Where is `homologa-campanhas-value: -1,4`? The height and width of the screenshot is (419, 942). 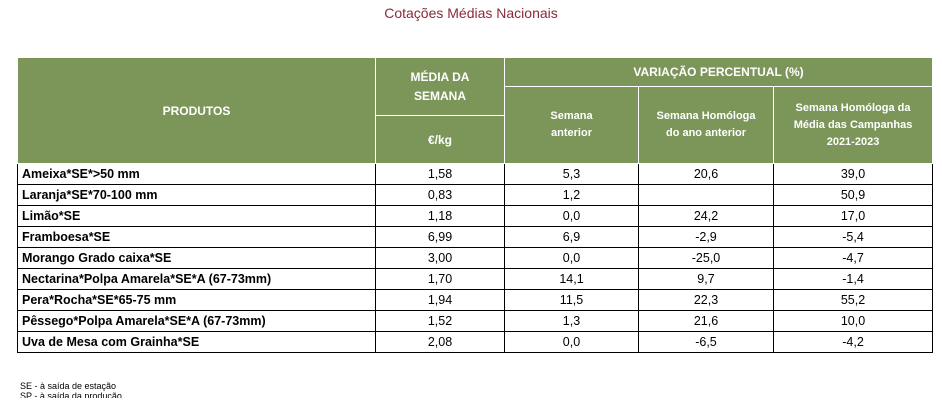
homologa-campanhas-value: -1,4 is located at coordinates (853, 279).